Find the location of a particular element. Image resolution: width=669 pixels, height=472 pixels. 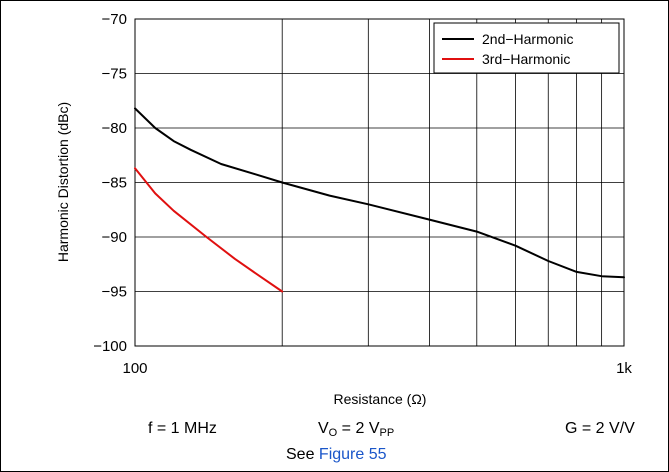

x-tick-label: 1k is located at coordinates (624, 368).